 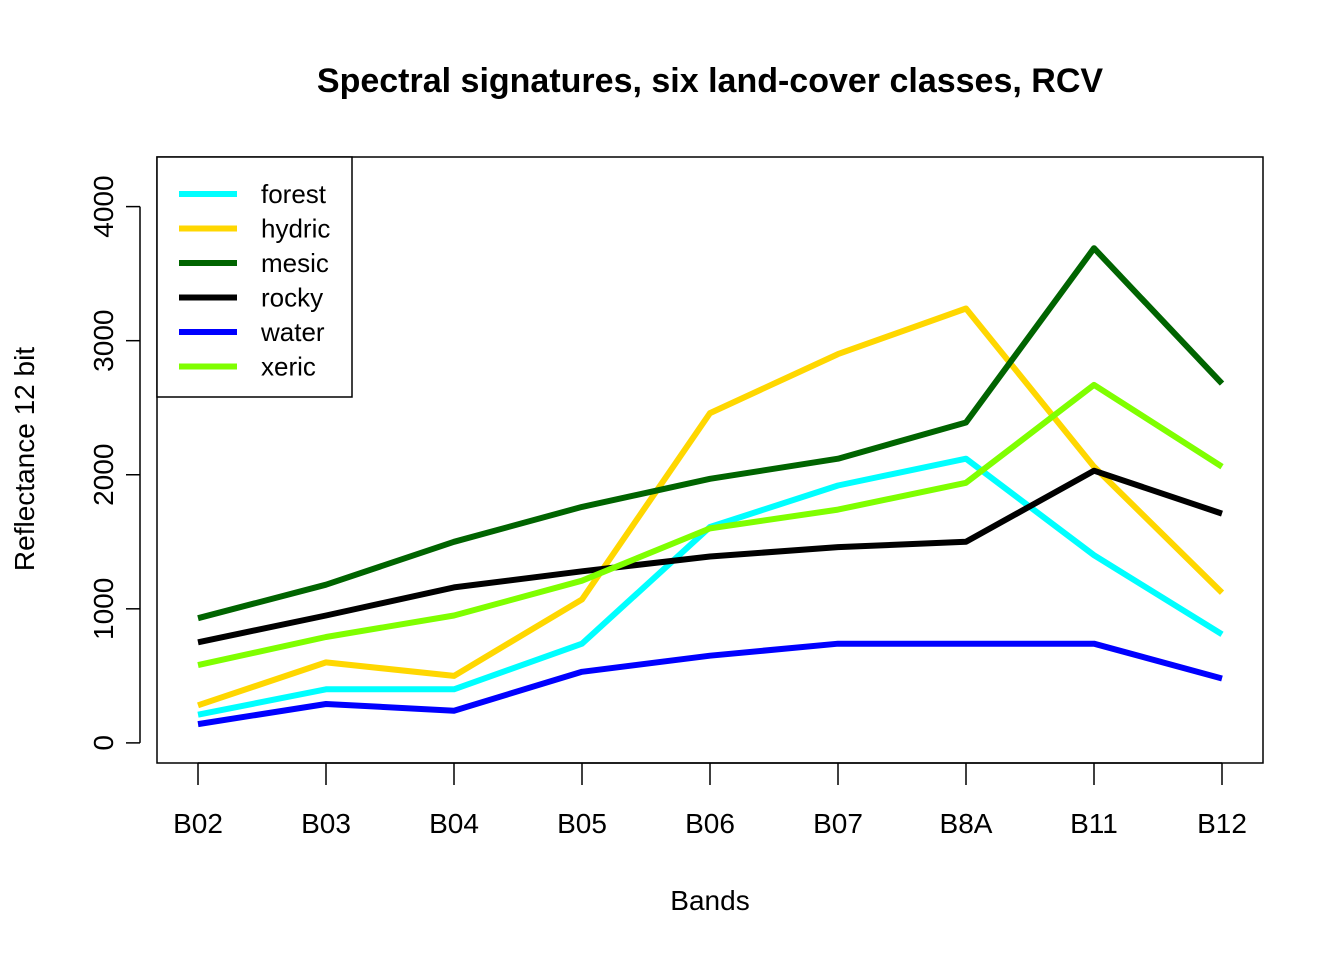 What do you see at coordinates (103, 475) in the screenshot?
I see `y-tick-label: 2000` at bounding box center [103, 475].